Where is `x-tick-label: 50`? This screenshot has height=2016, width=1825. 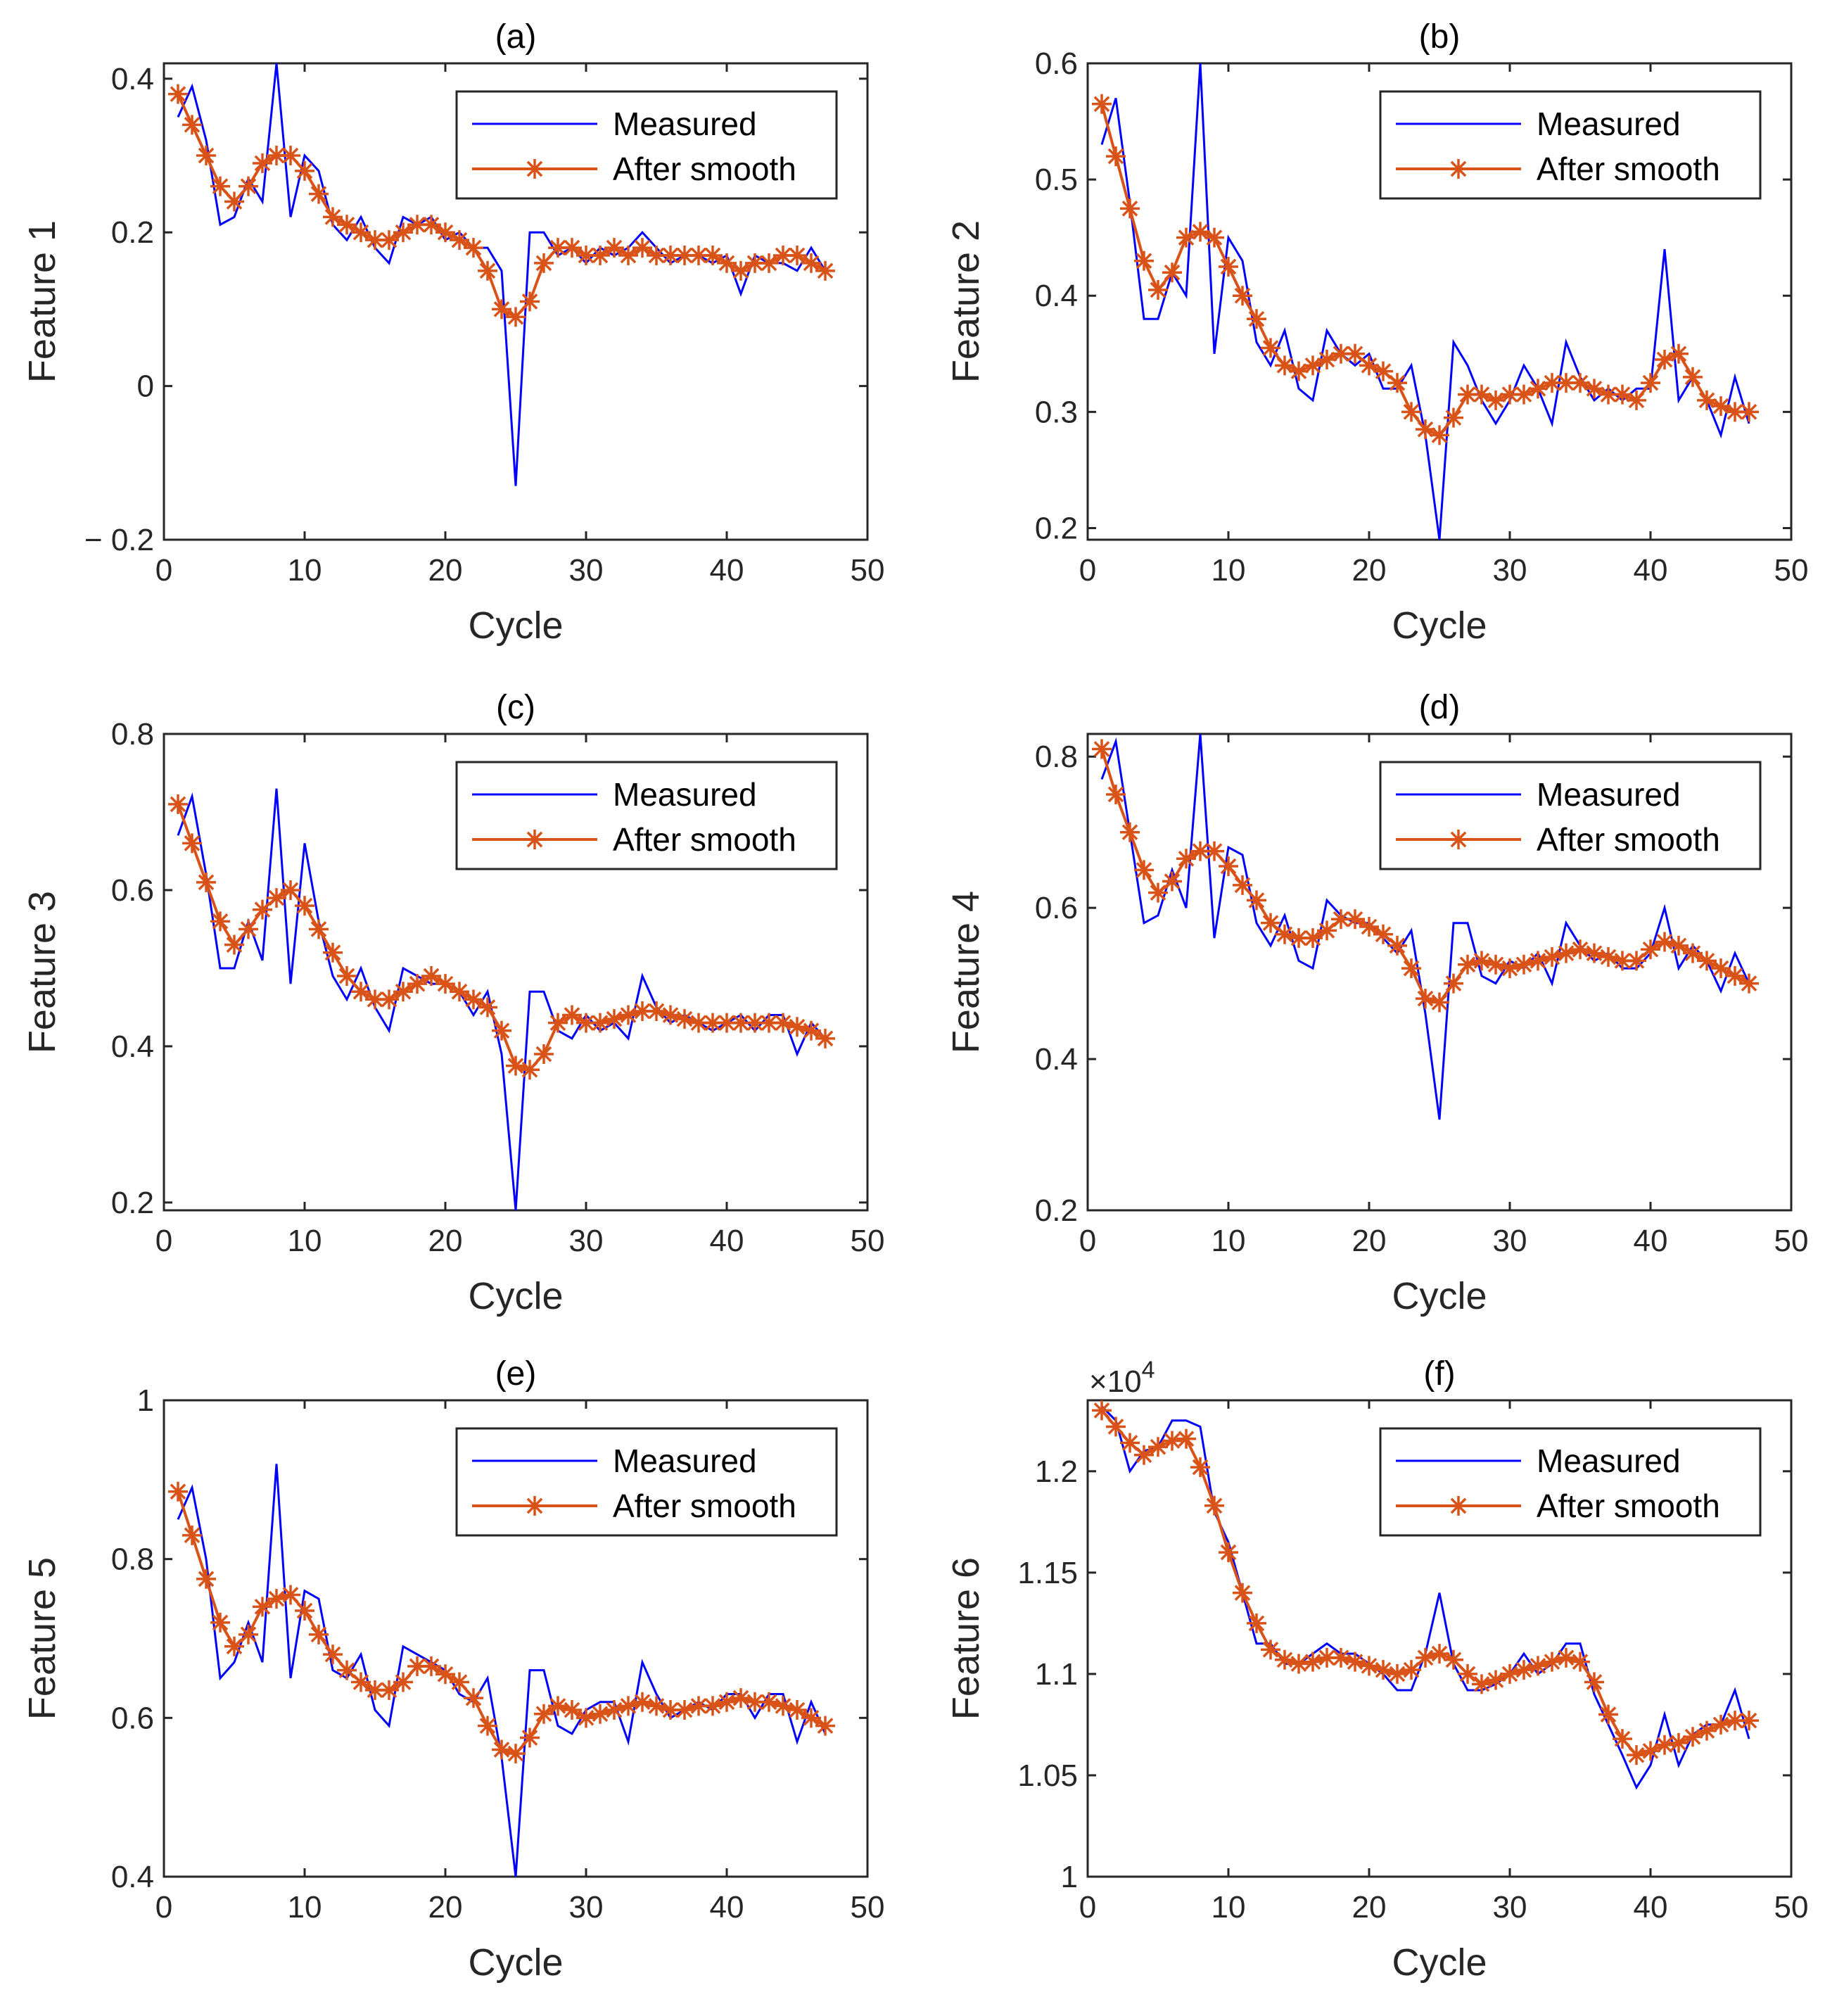 x-tick-label: 50 is located at coordinates (868, 1907).